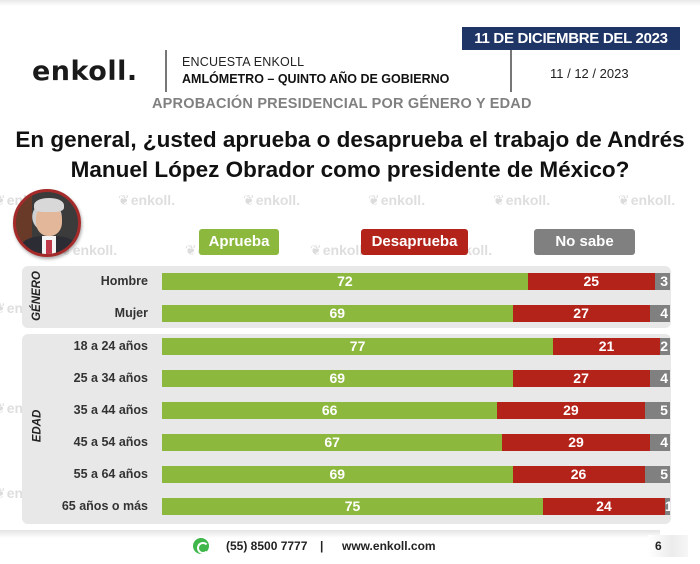  Describe the element at coordinates (239, 242) in the screenshot. I see `legend-aprueba: Aprueba` at that location.